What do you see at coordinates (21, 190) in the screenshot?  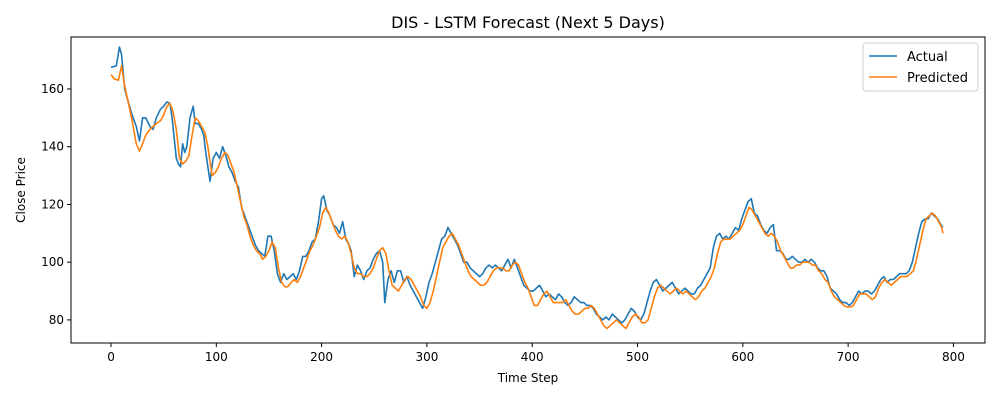 I see `y-axis-label: Close Price` at bounding box center [21, 190].